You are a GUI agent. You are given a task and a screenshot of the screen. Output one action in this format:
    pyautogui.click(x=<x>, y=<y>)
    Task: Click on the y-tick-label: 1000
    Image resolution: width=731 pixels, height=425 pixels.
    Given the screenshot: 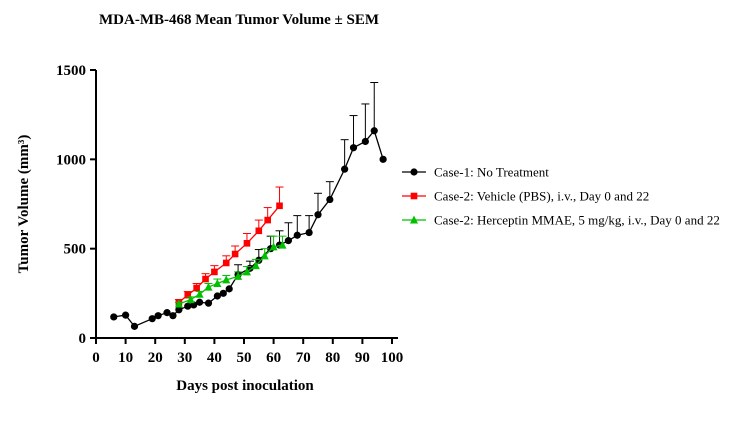 What is the action you would take?
    pyautogui.click(x=71, y=160)
    